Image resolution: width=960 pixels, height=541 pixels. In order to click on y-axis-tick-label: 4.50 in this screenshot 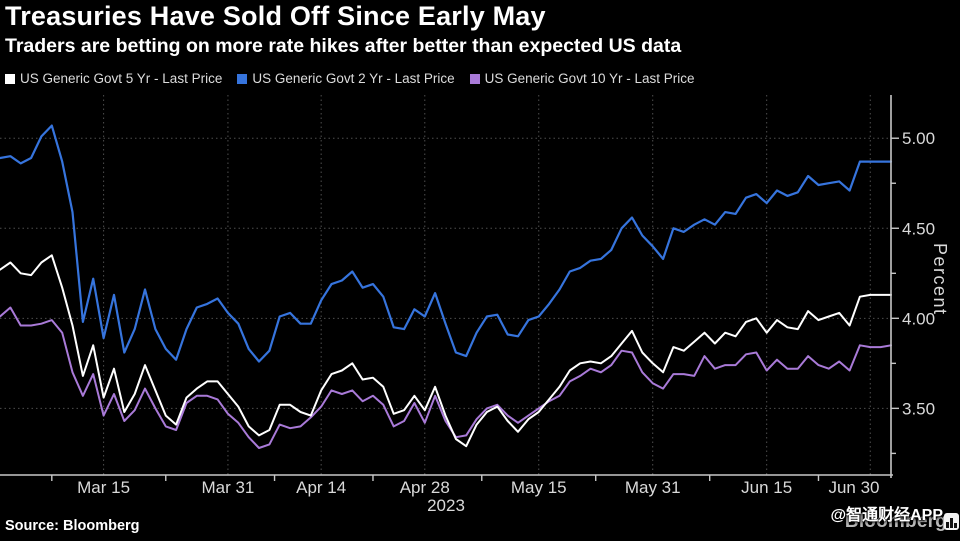, I will do `click(918, 228)`.